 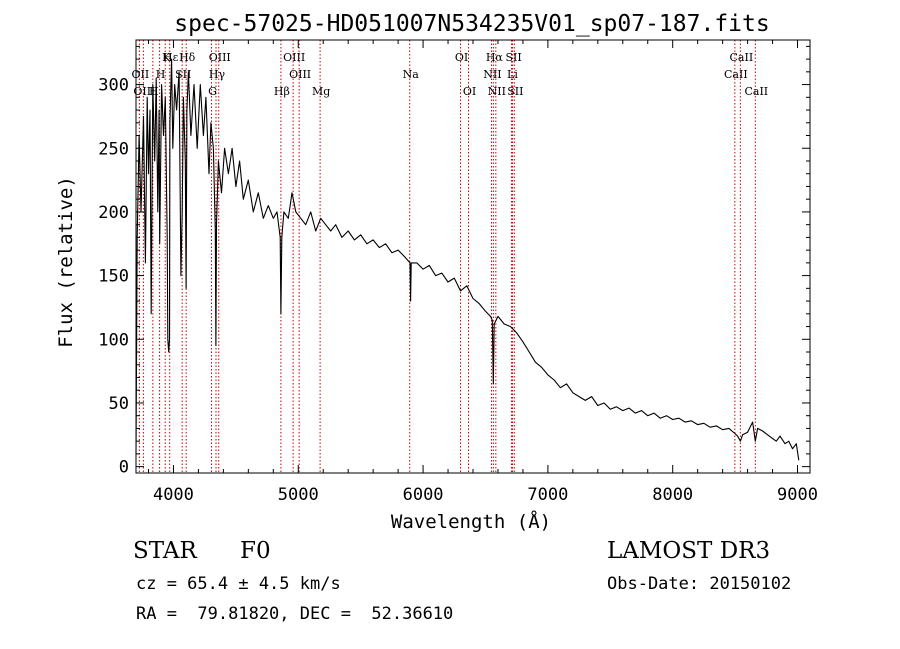 What do you see at coordinates (119, 404) in the screenshot?
I see `y-tick-label: 50` at bounding box center [119, 404].